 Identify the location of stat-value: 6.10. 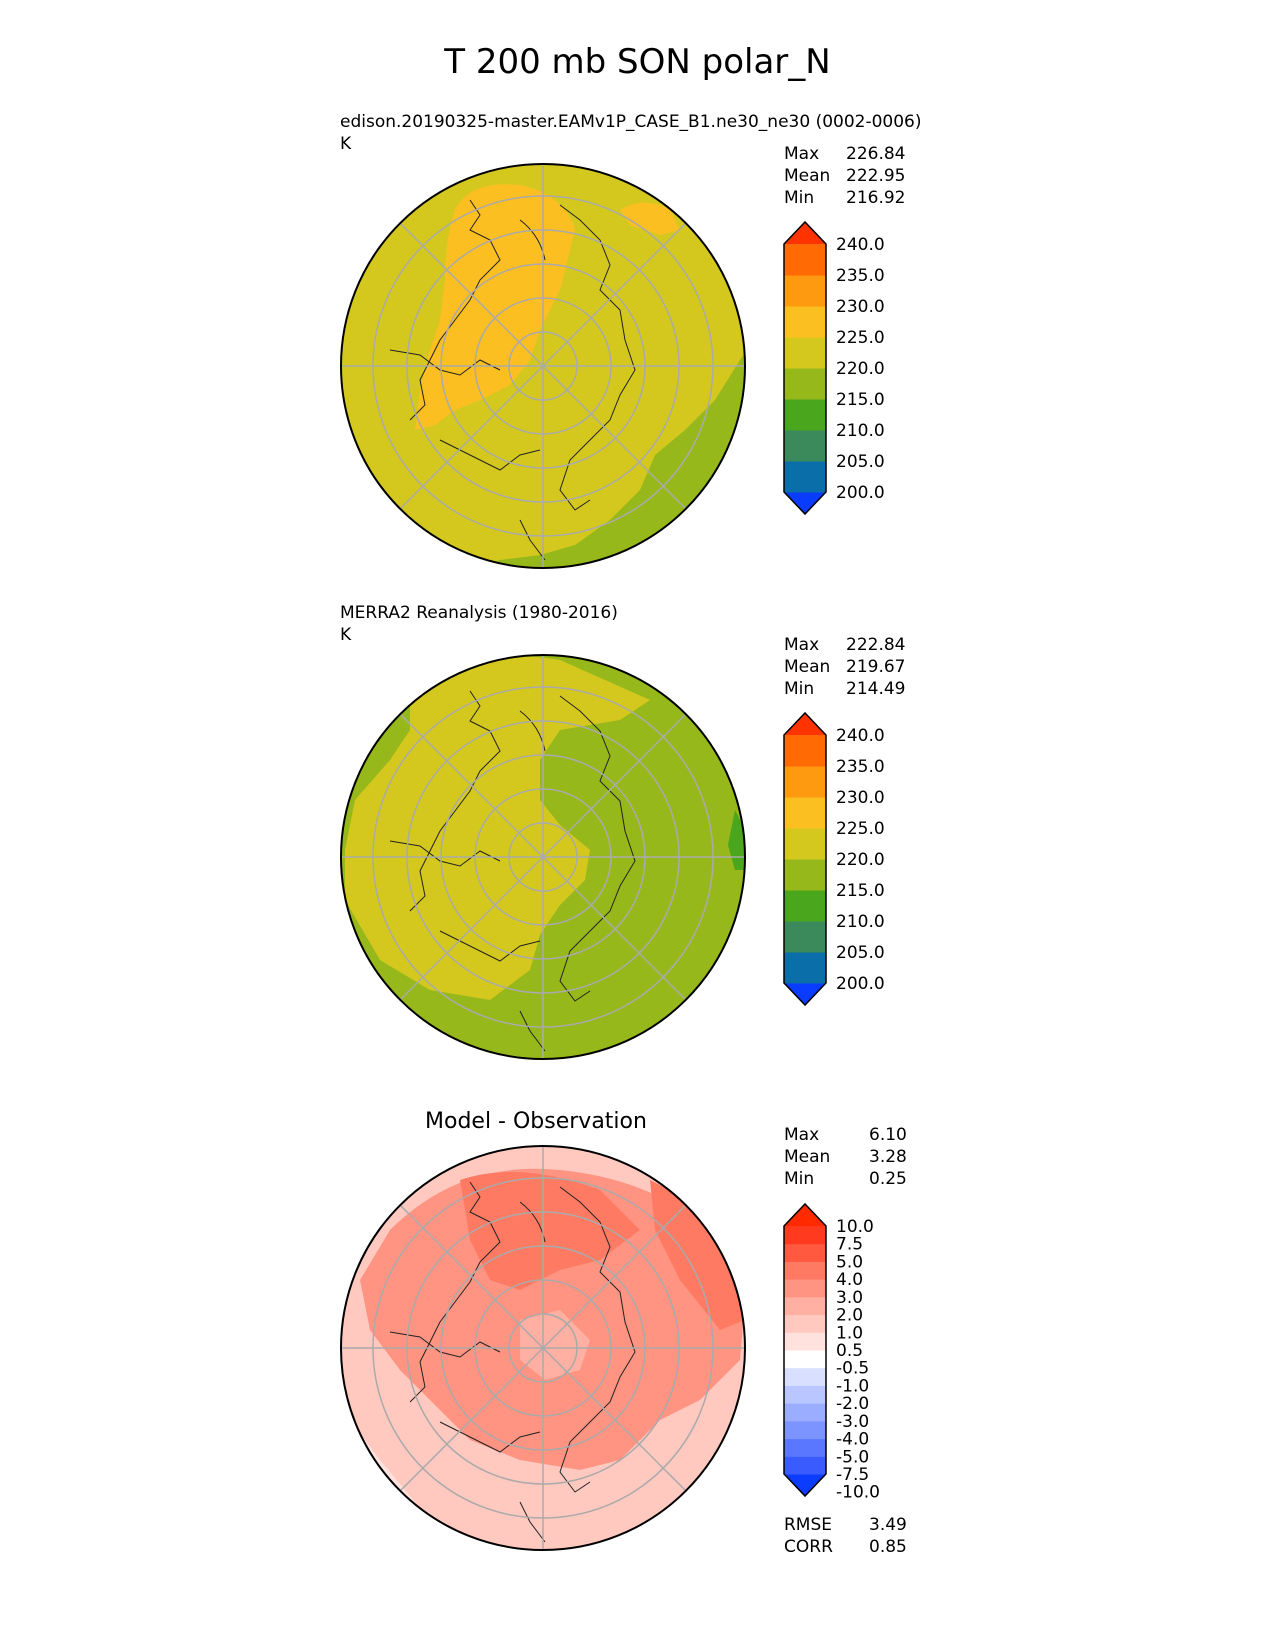
(888, 1135).